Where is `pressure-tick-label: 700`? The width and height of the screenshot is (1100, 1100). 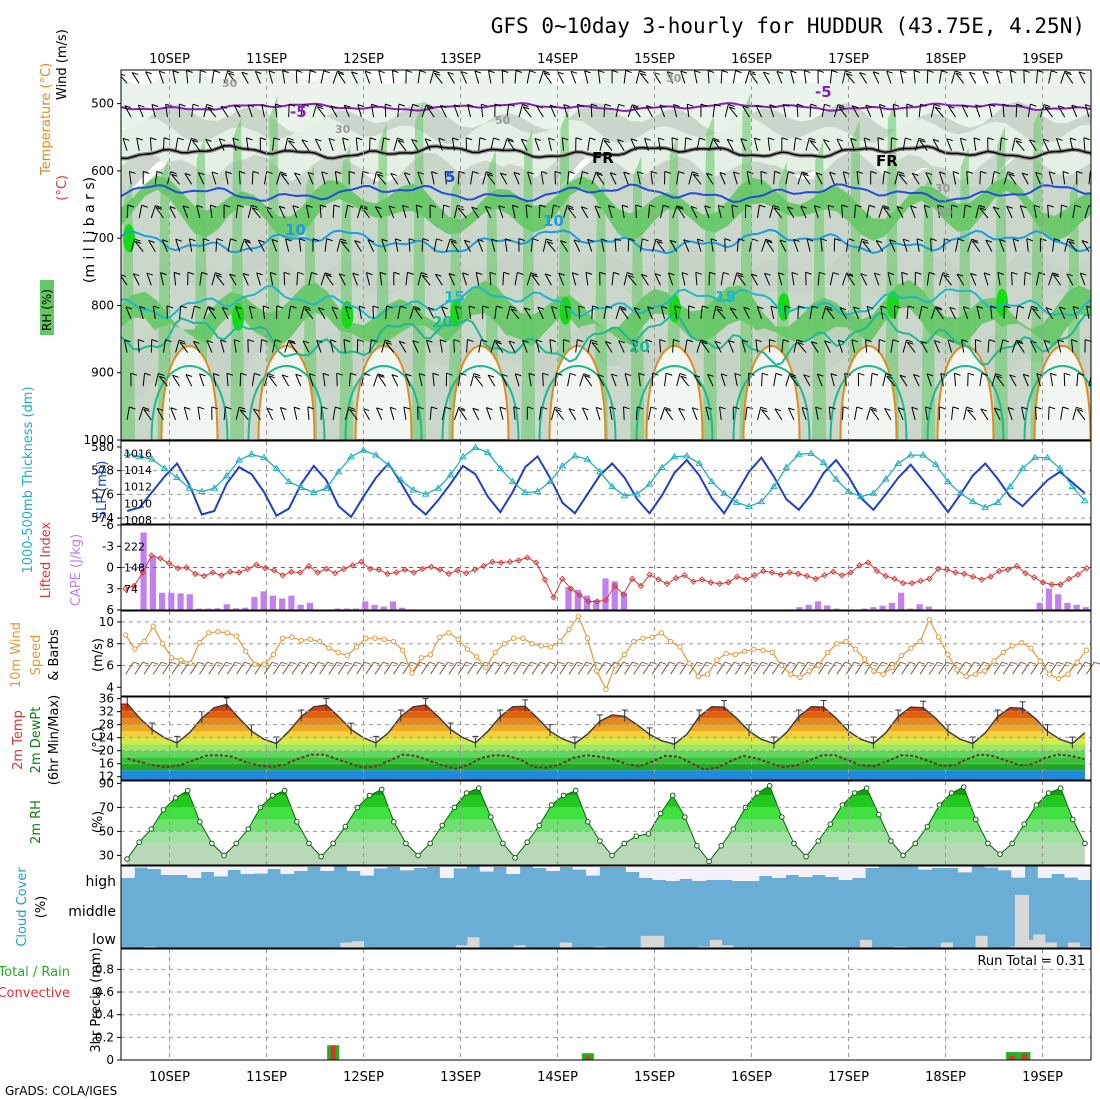 pressure-tick-label: 700 is located at coordinates (102, 238).